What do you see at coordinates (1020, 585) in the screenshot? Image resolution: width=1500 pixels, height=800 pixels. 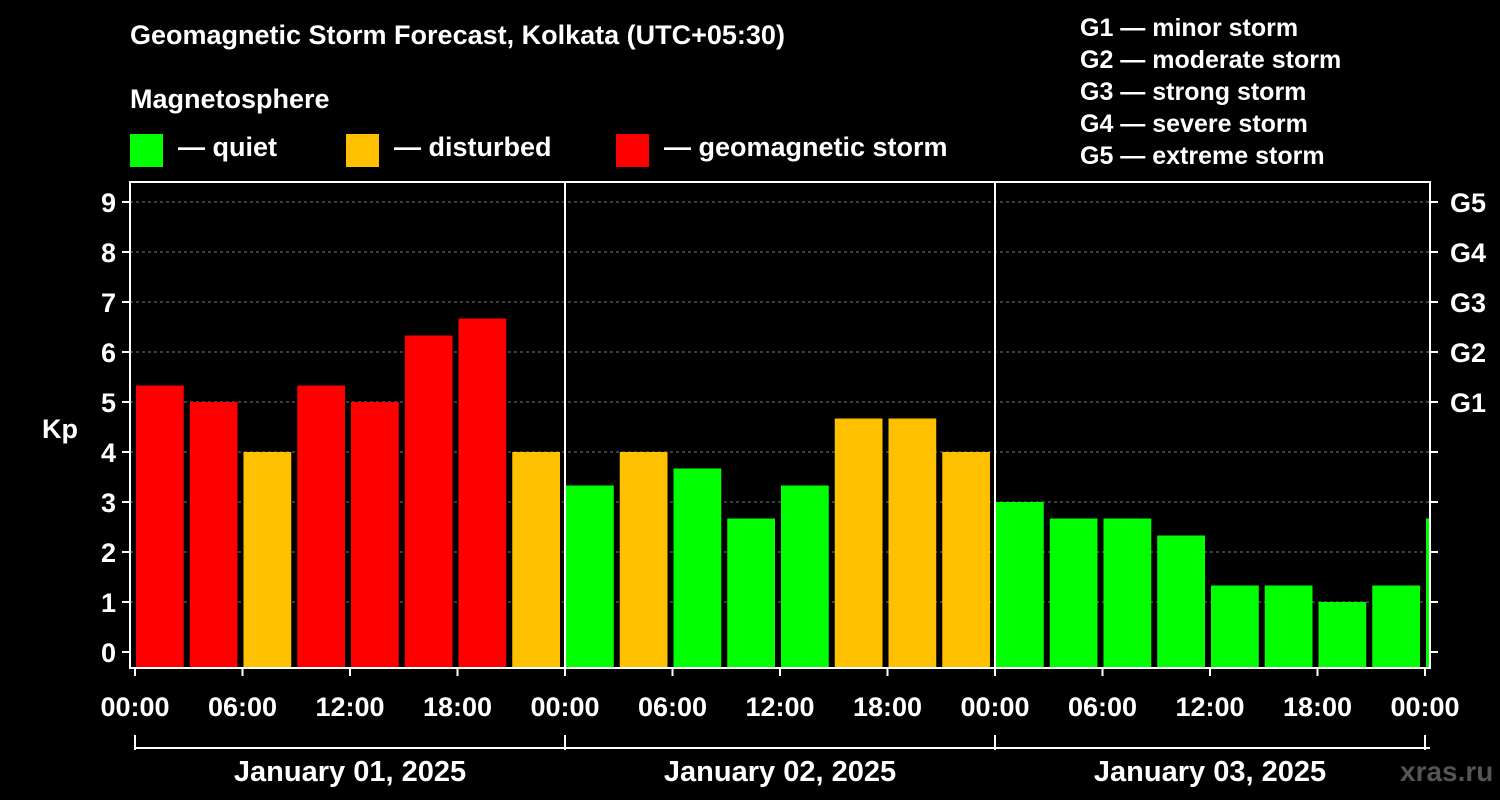 I see `kp-bar: 3` at bounding box center [1020, 585].